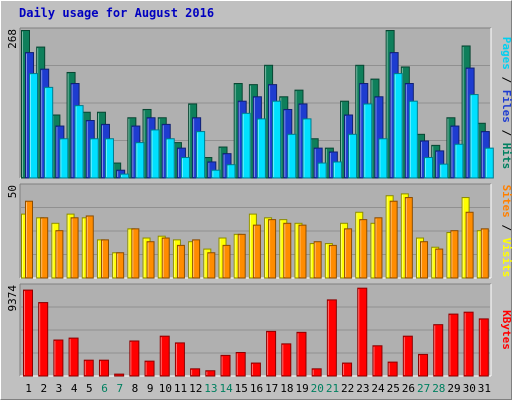 This screenshot has height=400, width=512. Describe the element at coordinates (438, 388) in the screenshot. I see `x-tick-label-day-28: 28` at that location.